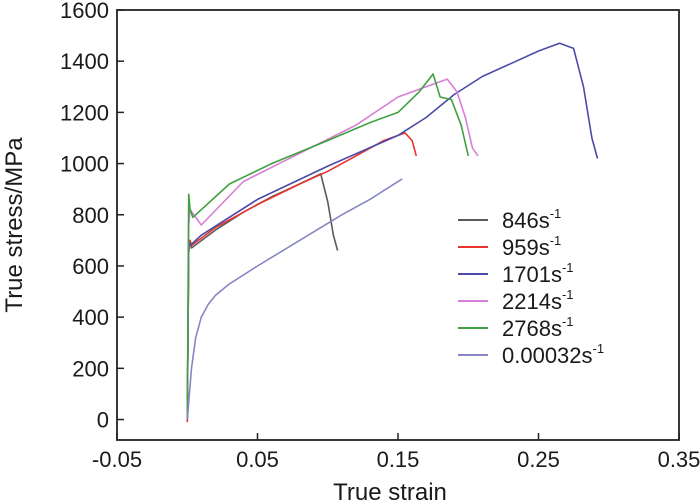  What do you see at coordinates (84, 164) in the screenshot?
I see `y-tick-label: 1000` at bounding box center [84, 164].